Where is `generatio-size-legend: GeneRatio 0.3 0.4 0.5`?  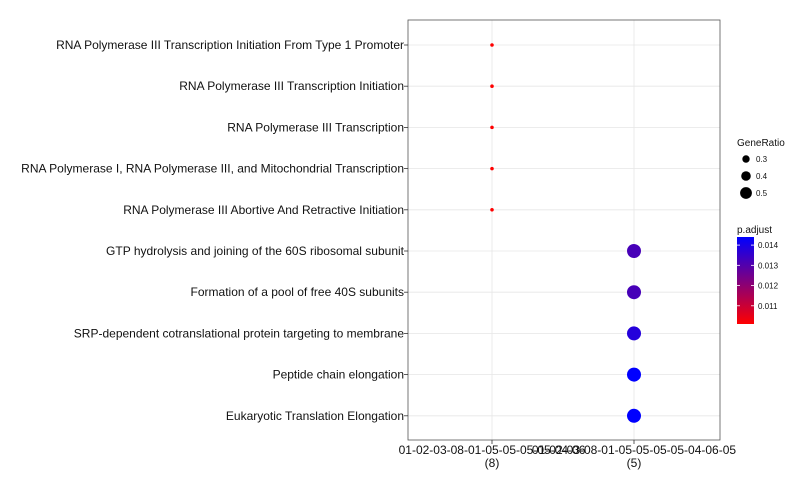
generatio-size-legend: GeneRatio 0.3 0.4 0.5 is located at coordinates (761, 168).